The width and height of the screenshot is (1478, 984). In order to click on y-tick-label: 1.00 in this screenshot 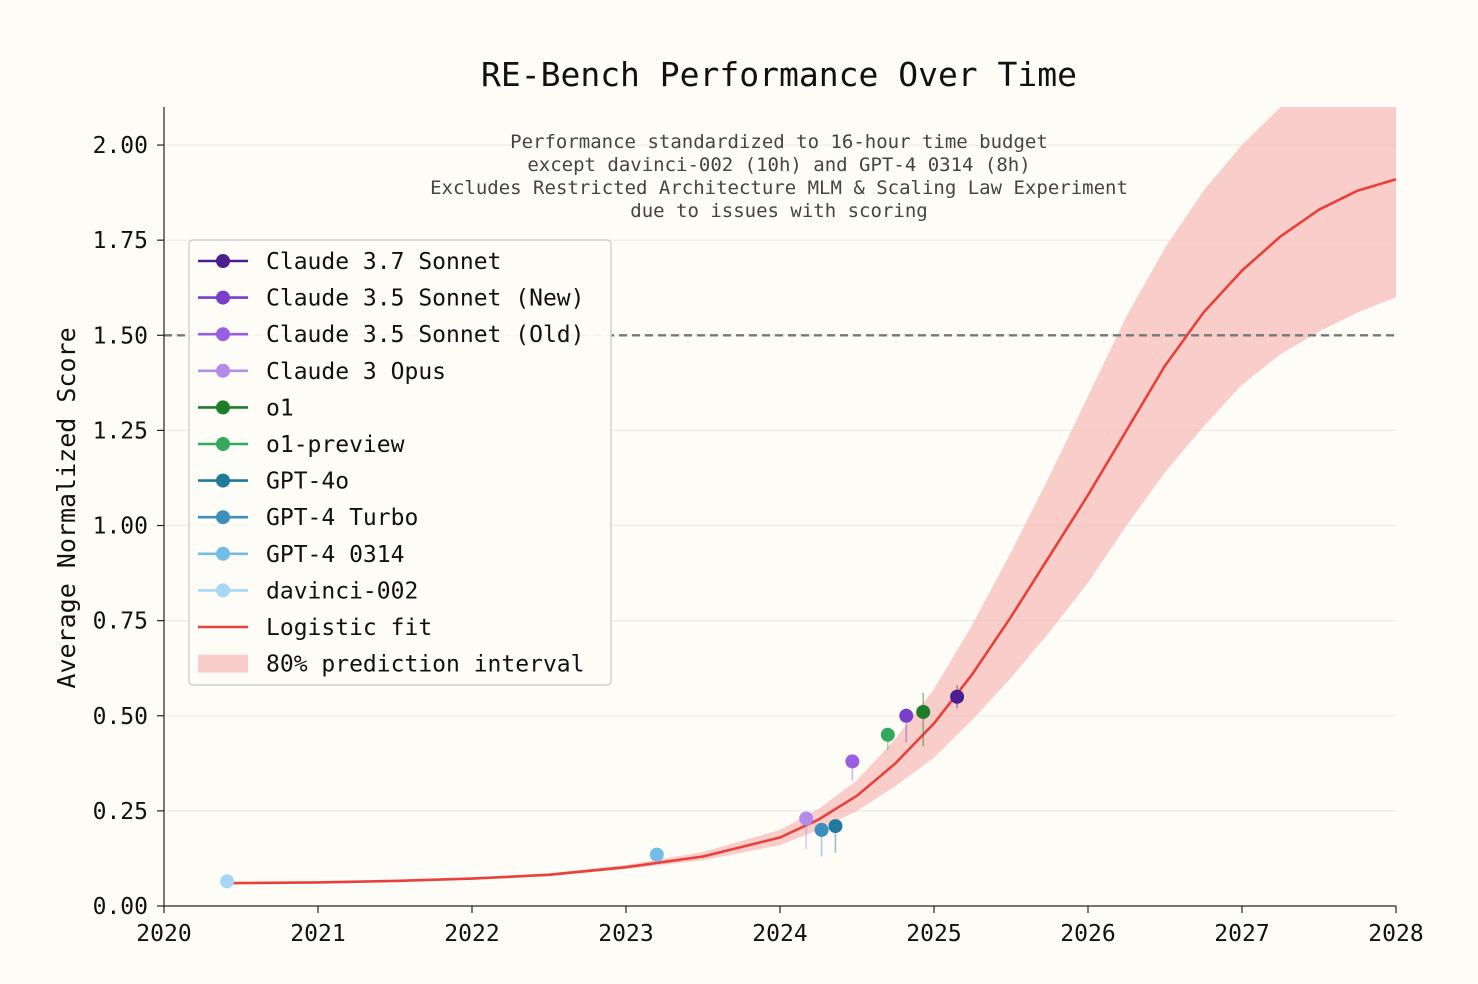, I will do `click(120, 527)`.